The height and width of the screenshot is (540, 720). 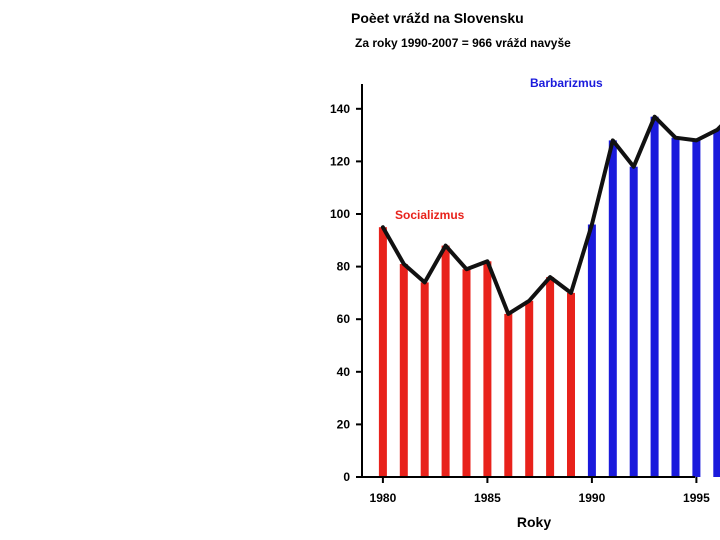 What do you see at coordinates (466, 373) in the screenshot?
I see `bar-1984` at bounding box center [466, 373].